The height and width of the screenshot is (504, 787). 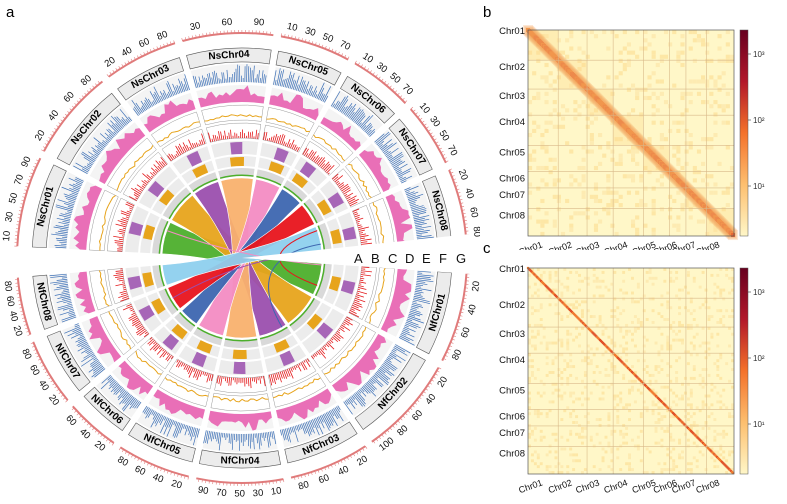 What do you see at coordinates (18, 330) in the screenshot?
I see `tick-label: 20` at bounding box center [18, 330].